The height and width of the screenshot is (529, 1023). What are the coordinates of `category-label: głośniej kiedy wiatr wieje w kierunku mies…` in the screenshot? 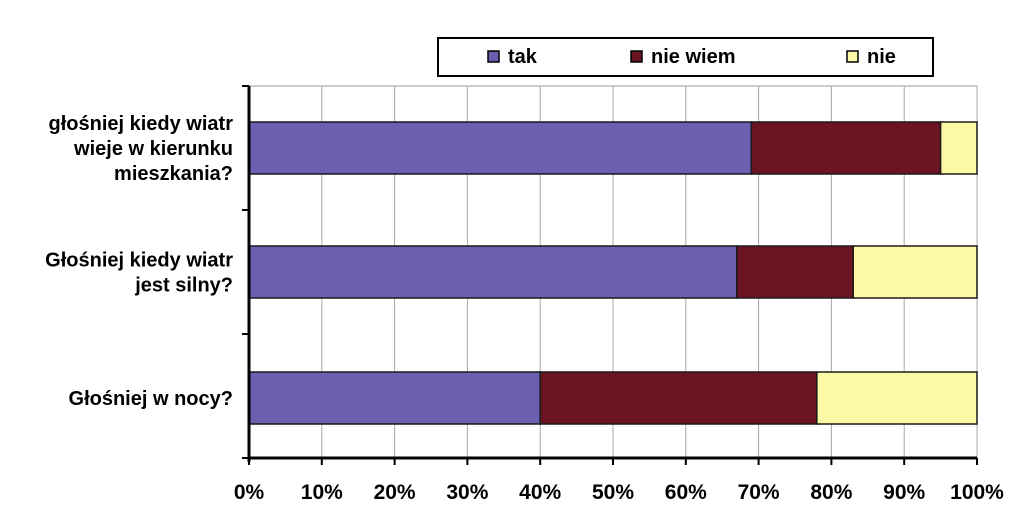 It's located at (140, 149).